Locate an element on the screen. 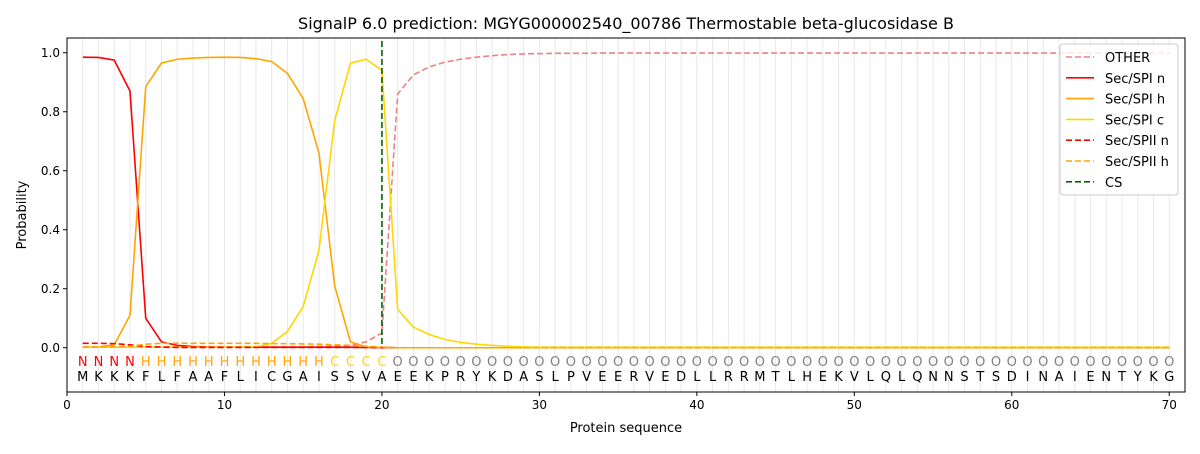 The width and height of the screenshot is (1200, 454). x-tick-label: 30 is located at coordinates (539, 405).